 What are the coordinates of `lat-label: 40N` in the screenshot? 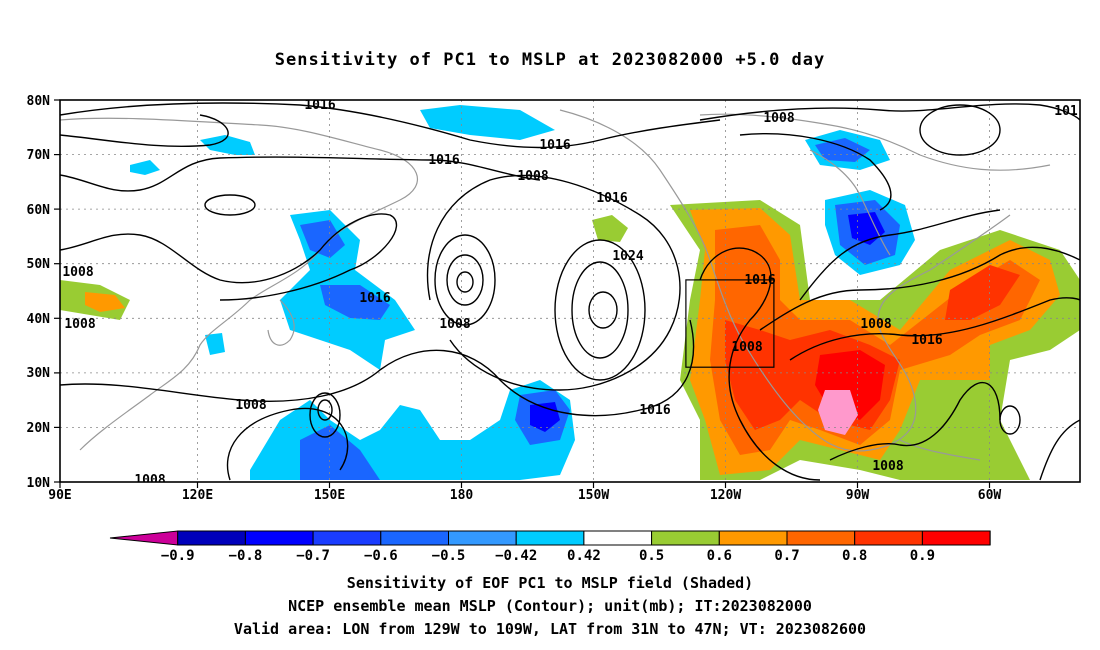 It's located at (39, 319).